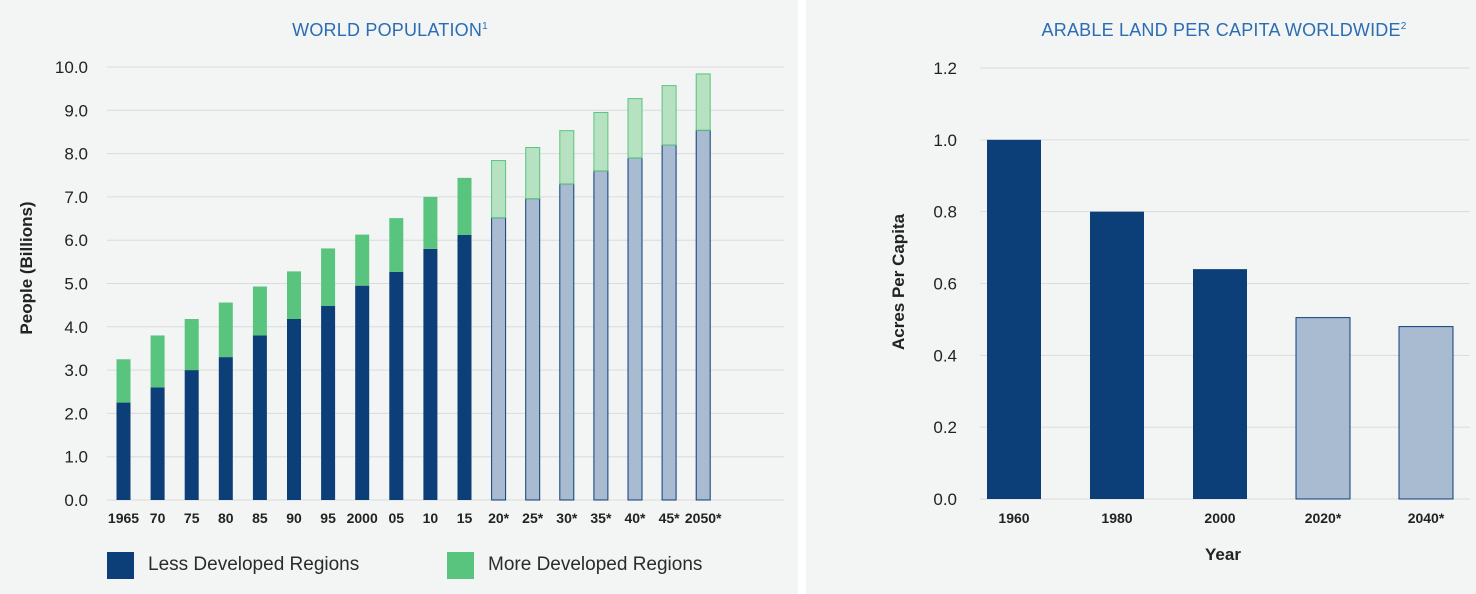 This screenshot has height=594, width=1476. What do you see at coordinates (76, 110) in the screenshot?
I see `world-population-y-tick: 9.0` at bounding box center [76, 110].